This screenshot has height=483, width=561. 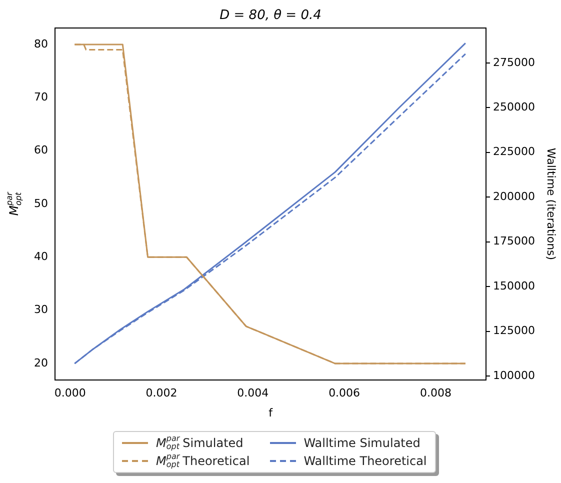 What do you see at coordinates (362, 443) in the screenshot?
I see `legend-label: Walltime Simulated` at bounding box center [362, 443].